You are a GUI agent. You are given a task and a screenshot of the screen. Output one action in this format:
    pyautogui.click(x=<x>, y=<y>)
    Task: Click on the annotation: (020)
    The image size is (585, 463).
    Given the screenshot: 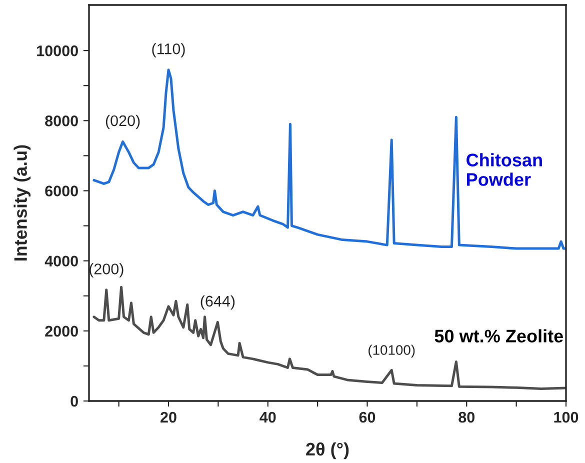 What is the action you would take?
    pyautogui.click(x=123, y=122)
    